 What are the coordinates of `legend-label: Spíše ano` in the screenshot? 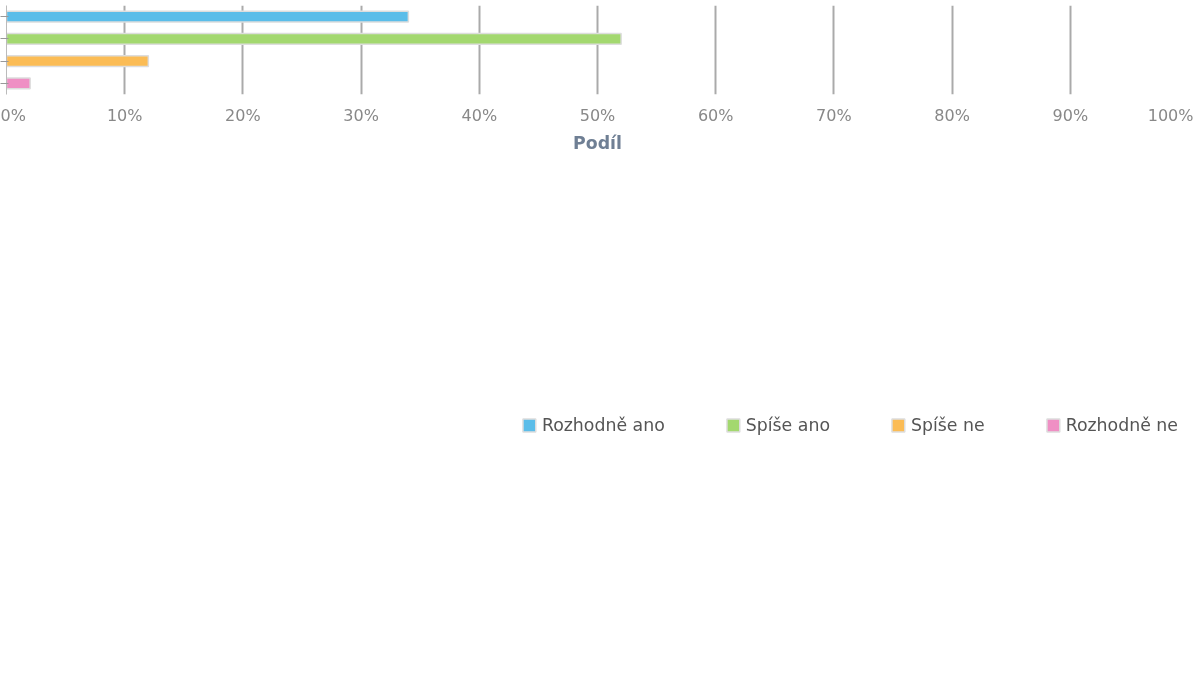 It's located at (787, 425).